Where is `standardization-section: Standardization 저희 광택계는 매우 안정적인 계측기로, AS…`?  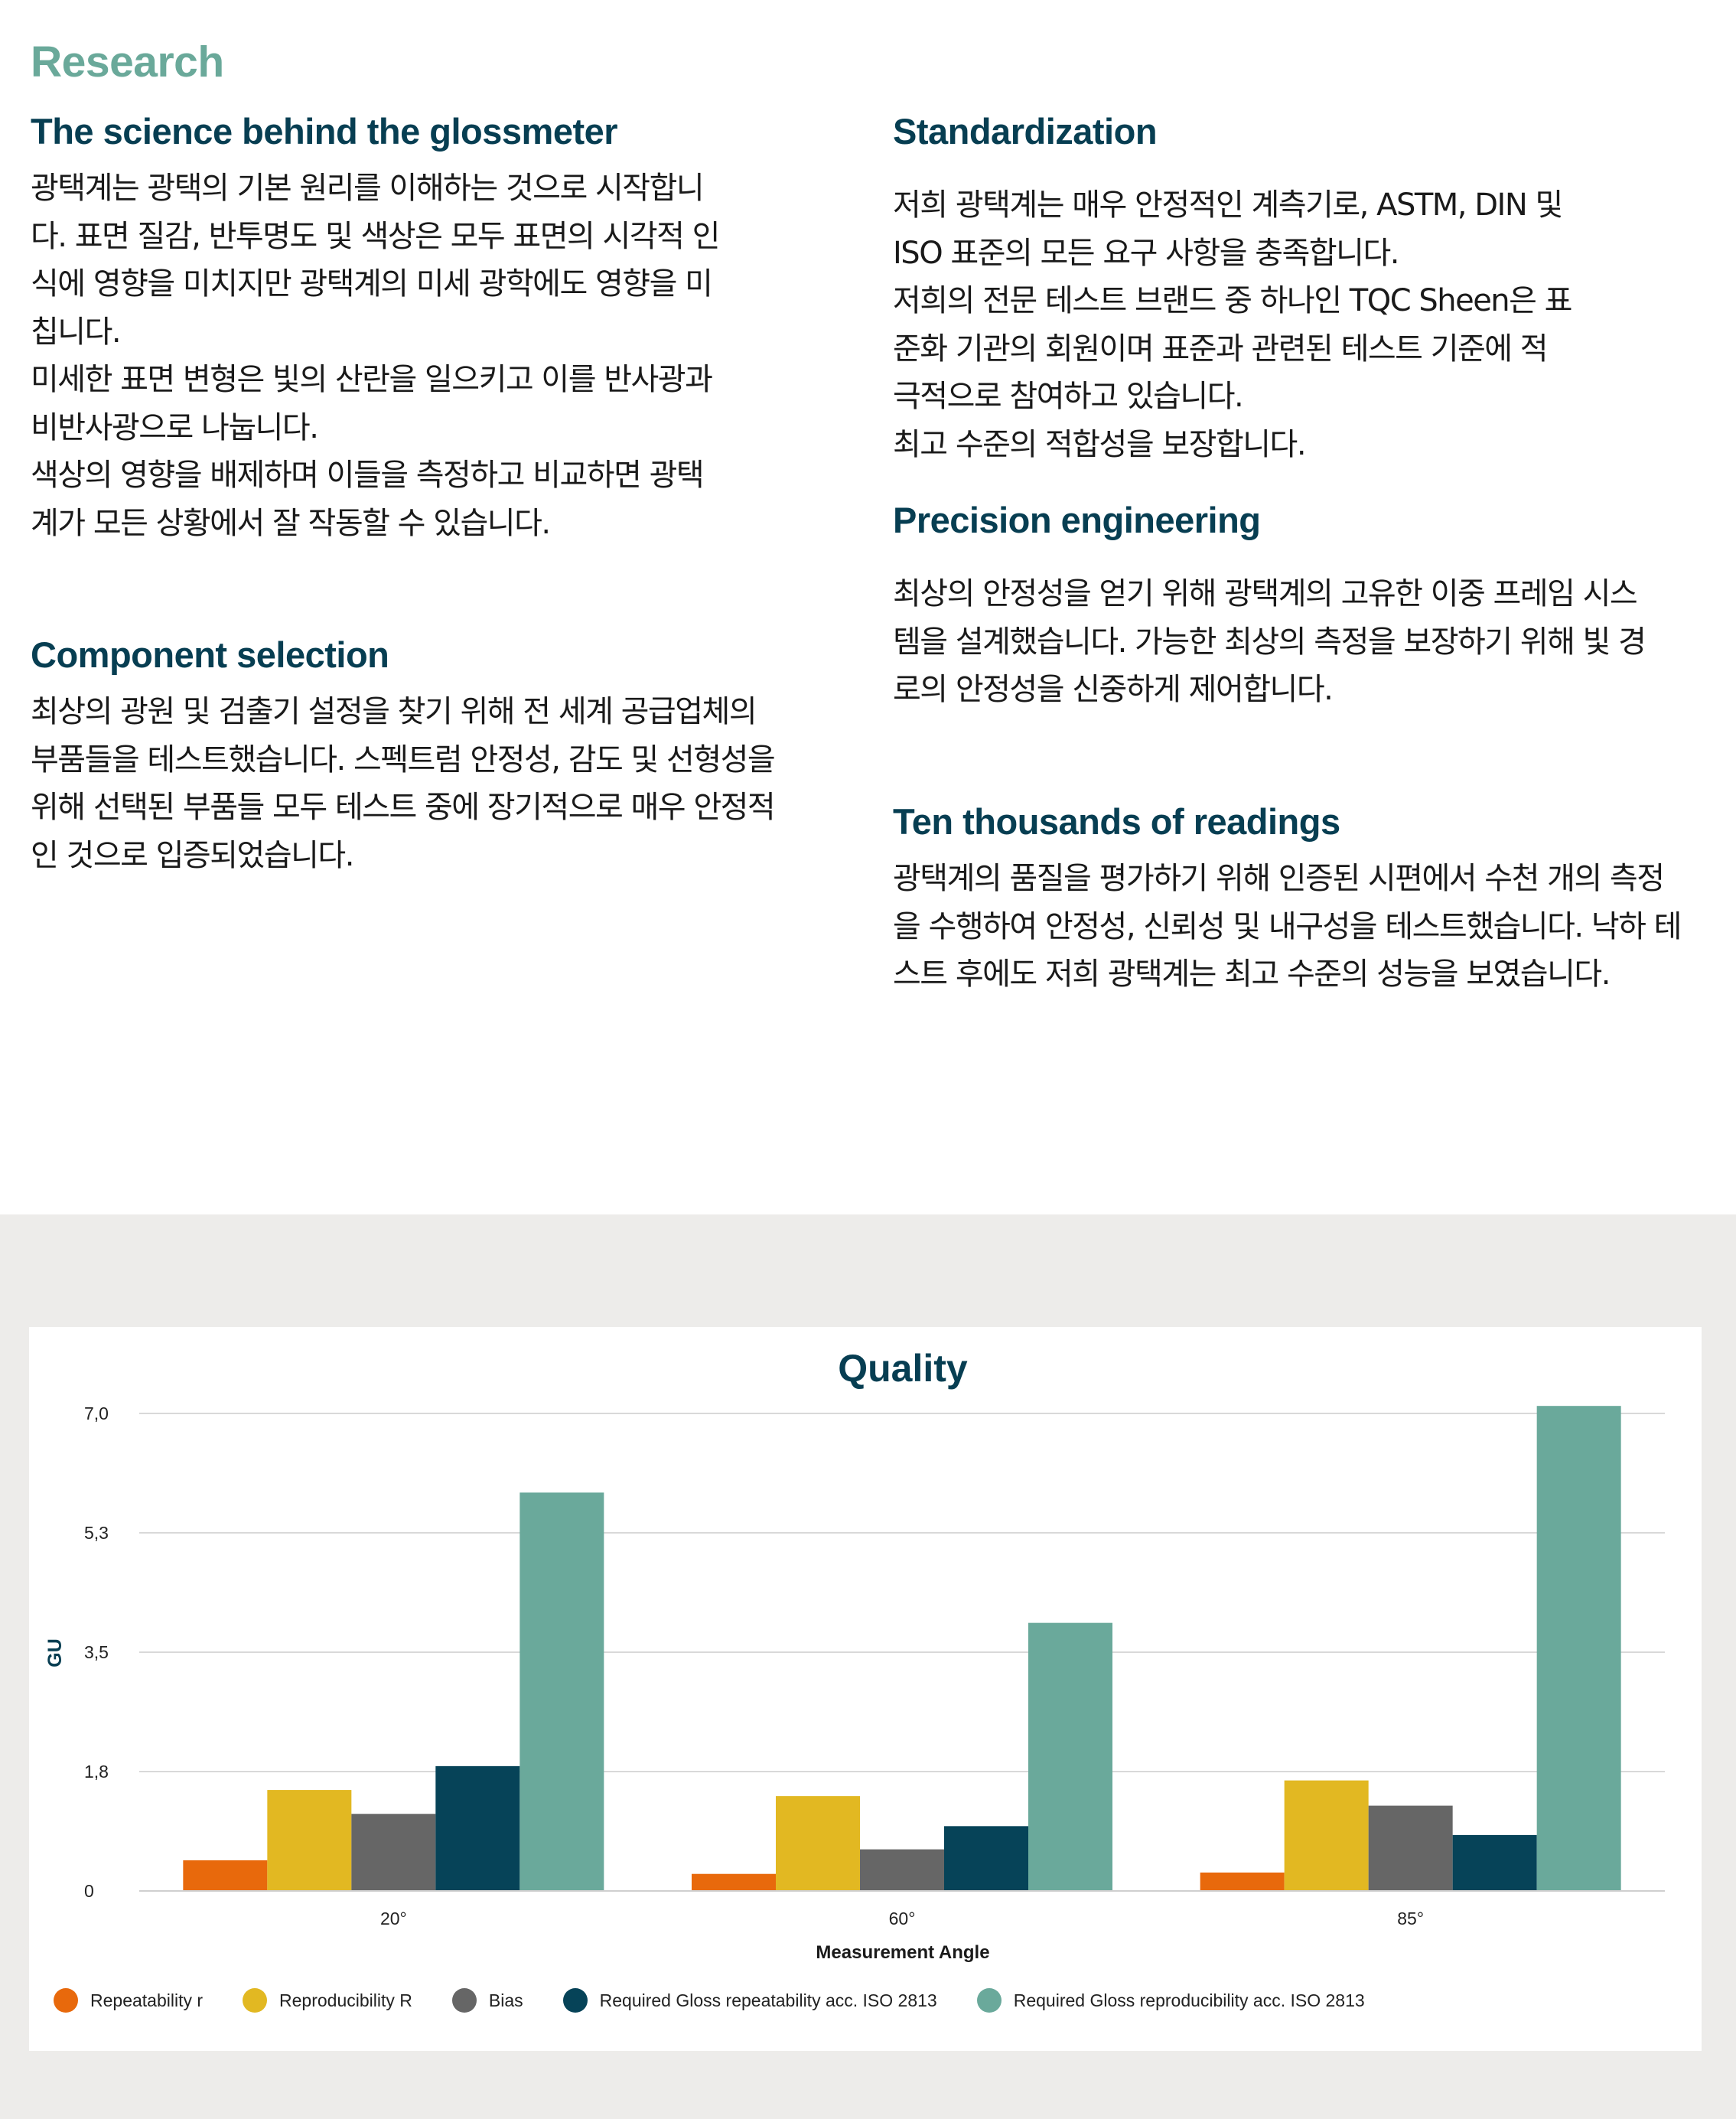
standardization-section: Standardization 저희 광택계는 매우 안정적인 계측기로, AS… is located at coordinates (1291, 289).